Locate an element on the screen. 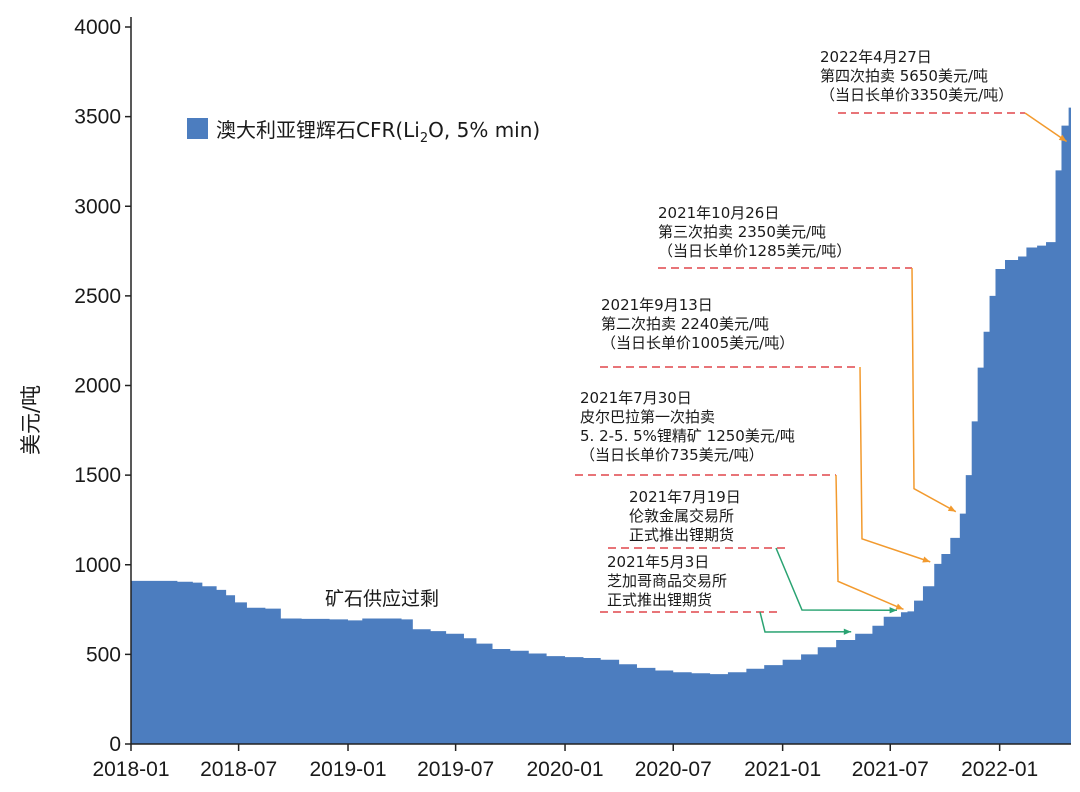 This screenshot has height=792, width=1080. legend-label: 澳大利亚锂辉石CFR(Li2O, 5% min) is located at coordinates (378, 132).